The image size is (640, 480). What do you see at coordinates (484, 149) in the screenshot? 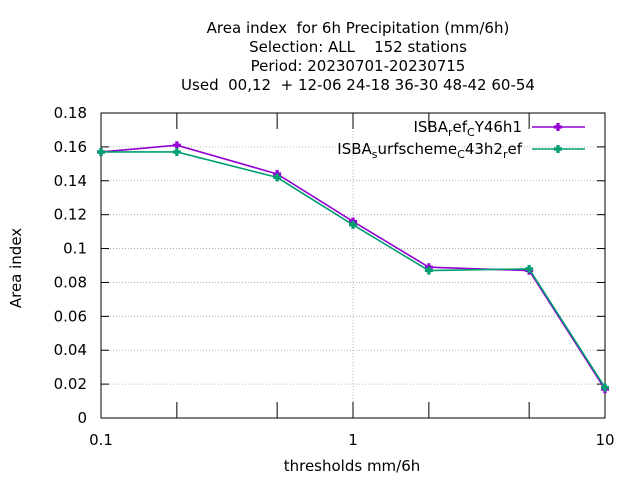
I see `legend-text-part: 43h2` at bounding box center [484, 149].